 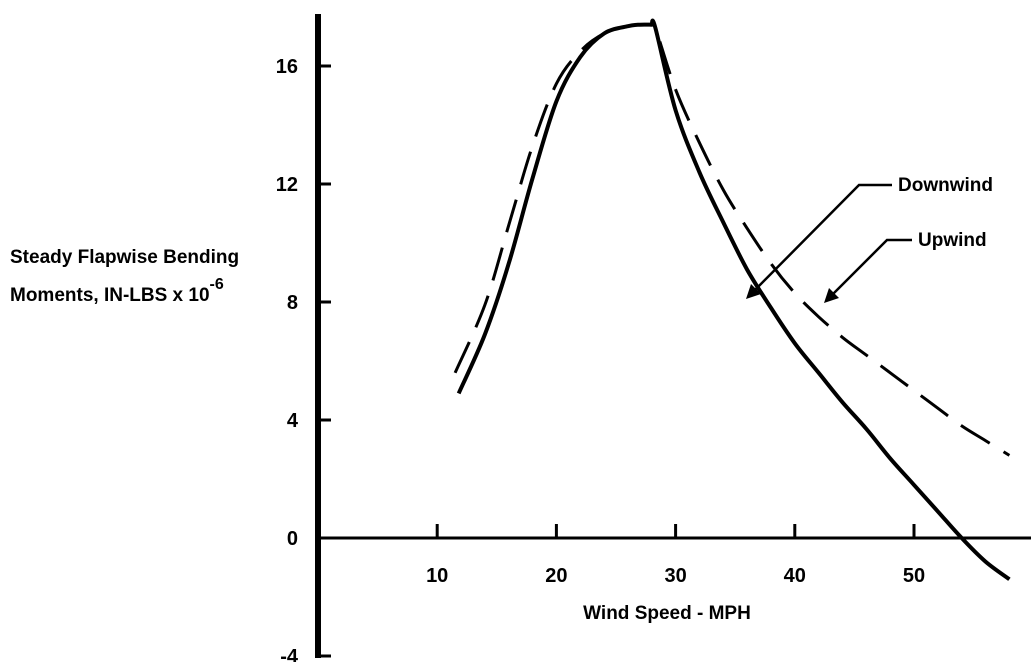 What do you see at coordinates (945, 185) in the screenshot?
I see `downwind-callout-label: Downwind` at bounding box center [945, 185].